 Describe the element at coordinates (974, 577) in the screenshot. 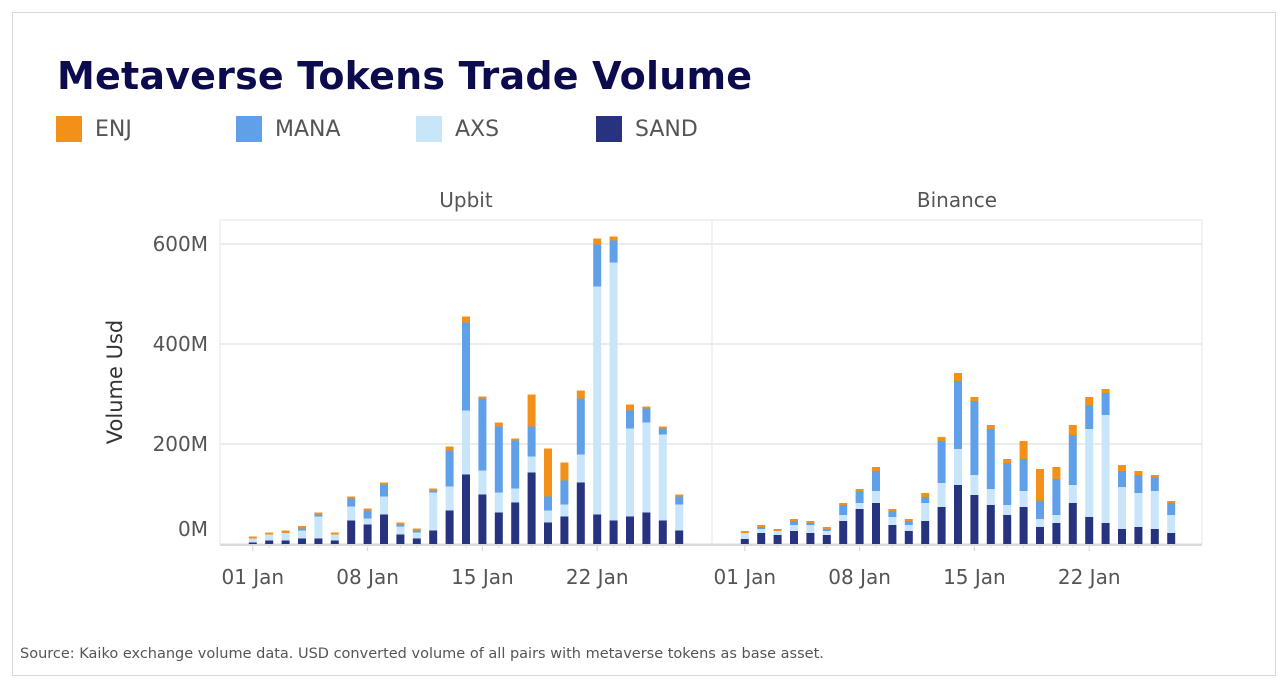

I see `x-tick-label: 15 Jan` at that location.